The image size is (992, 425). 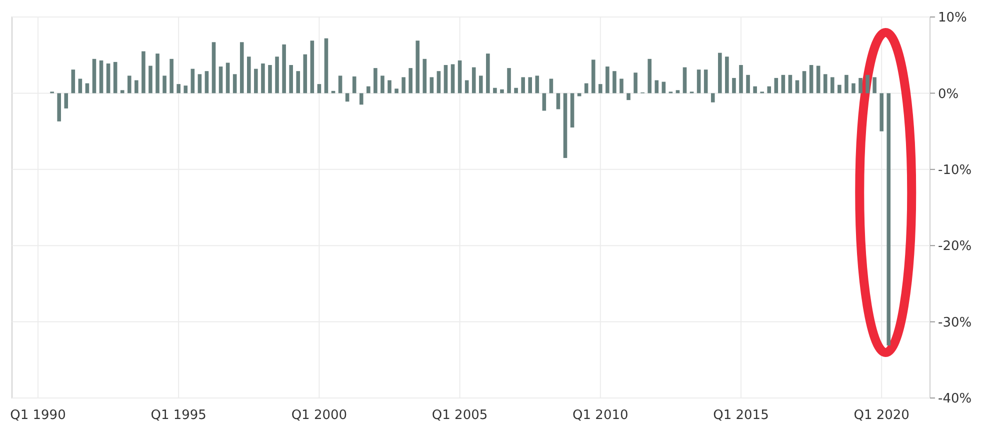 What do you see at coordinates (955, 246) in the screenshot?
I see `y-tick-label: -20%` at bounding box center [955, 246].